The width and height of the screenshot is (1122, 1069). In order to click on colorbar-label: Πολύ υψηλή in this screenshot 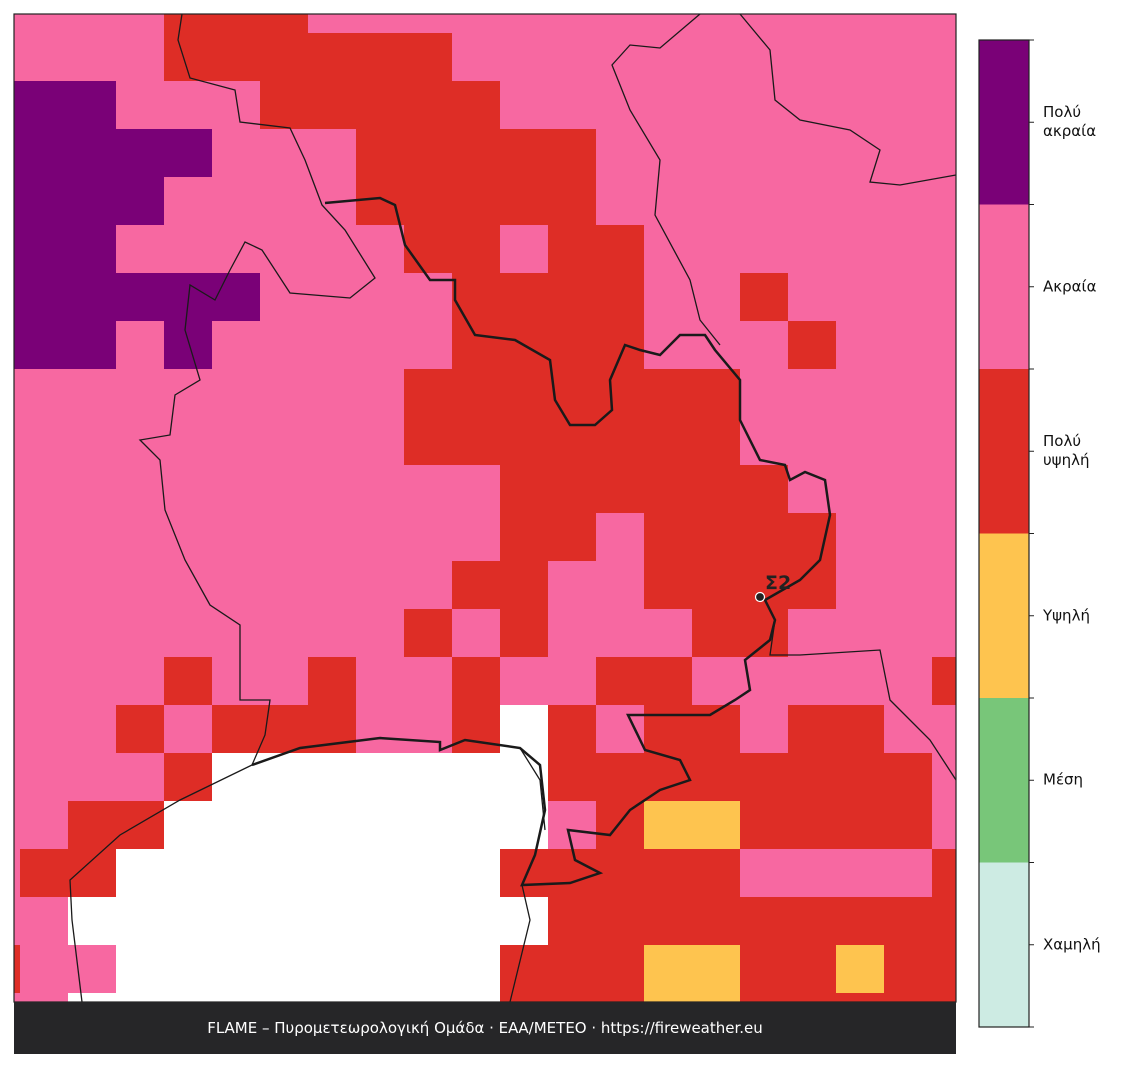, I will do `click(1066, 451)`.